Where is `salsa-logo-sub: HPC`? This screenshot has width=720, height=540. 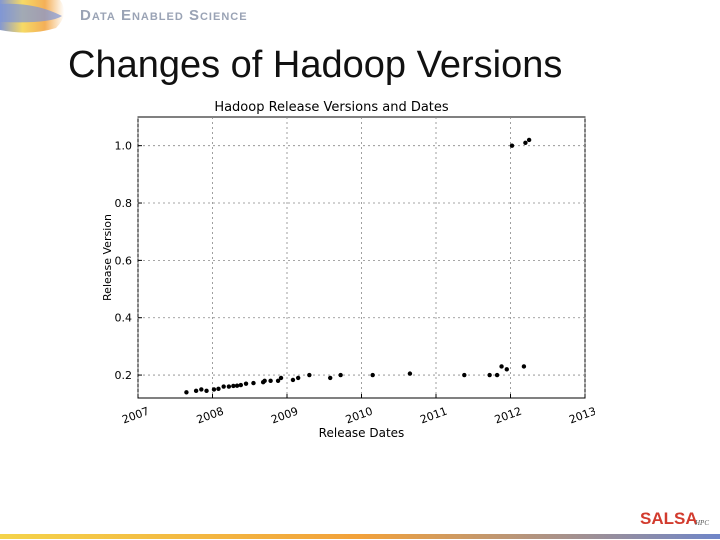 salsa-logo-sub: HPC is located at coordinates (701, 523).